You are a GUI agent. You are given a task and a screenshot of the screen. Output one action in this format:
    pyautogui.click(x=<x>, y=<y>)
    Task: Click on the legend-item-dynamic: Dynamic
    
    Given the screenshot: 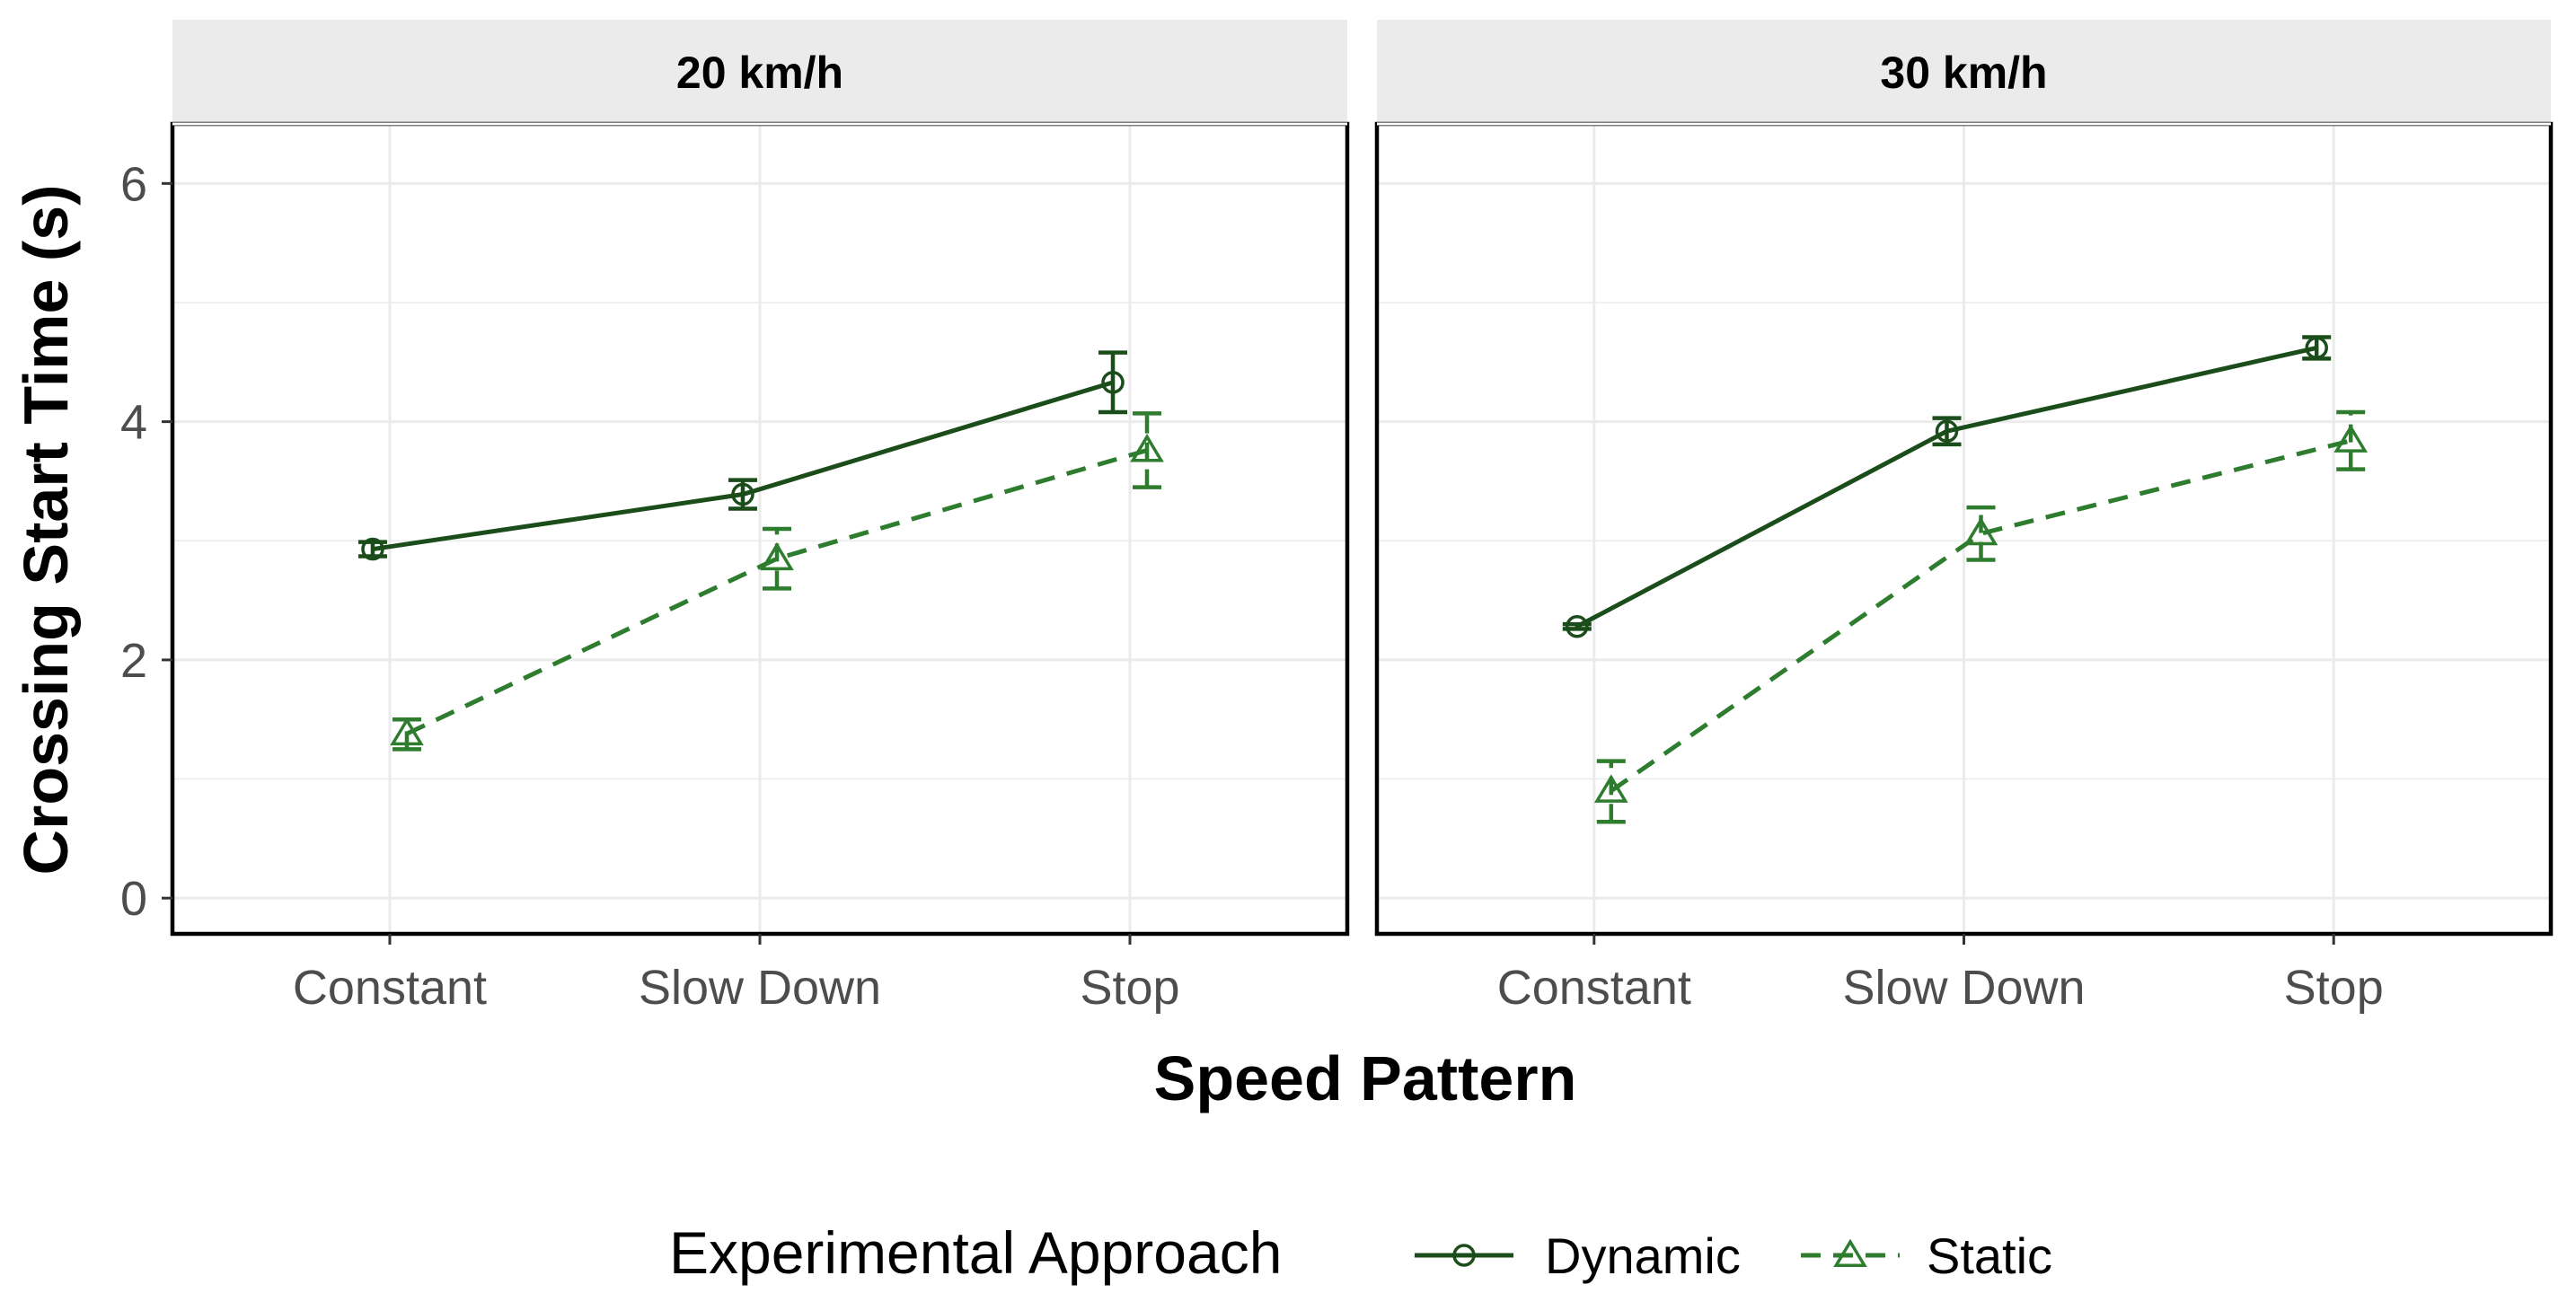 What is the action you would take?
    pyautogui.click(x=1578, y=1255)
    